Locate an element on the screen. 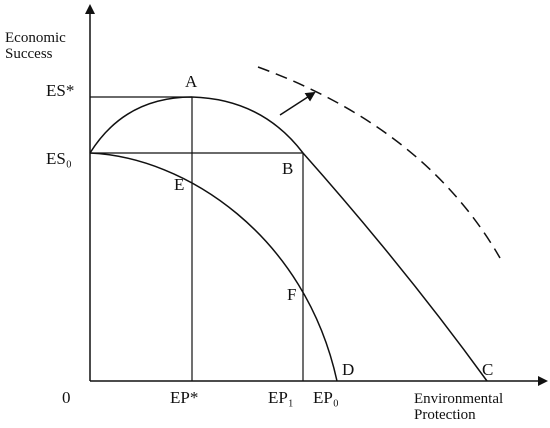 This screenshot has height=428, width=550. x-axis-label: Environmental is located at coordinates (458, 399).